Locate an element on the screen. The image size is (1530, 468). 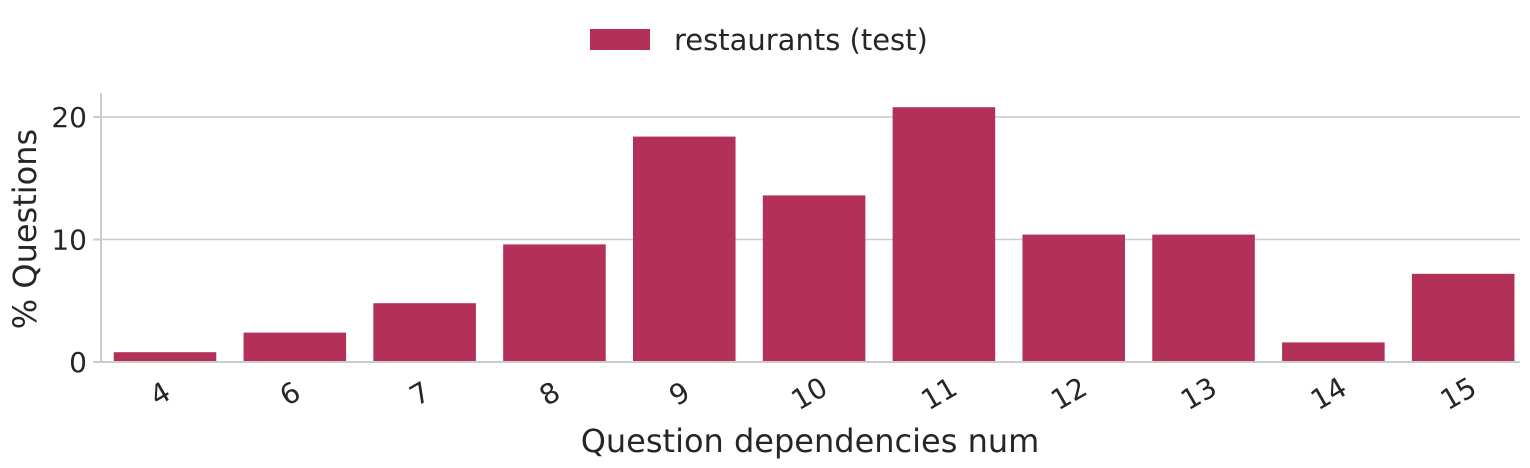
x-tick-label: 7 is located at coordinates (420, 393).